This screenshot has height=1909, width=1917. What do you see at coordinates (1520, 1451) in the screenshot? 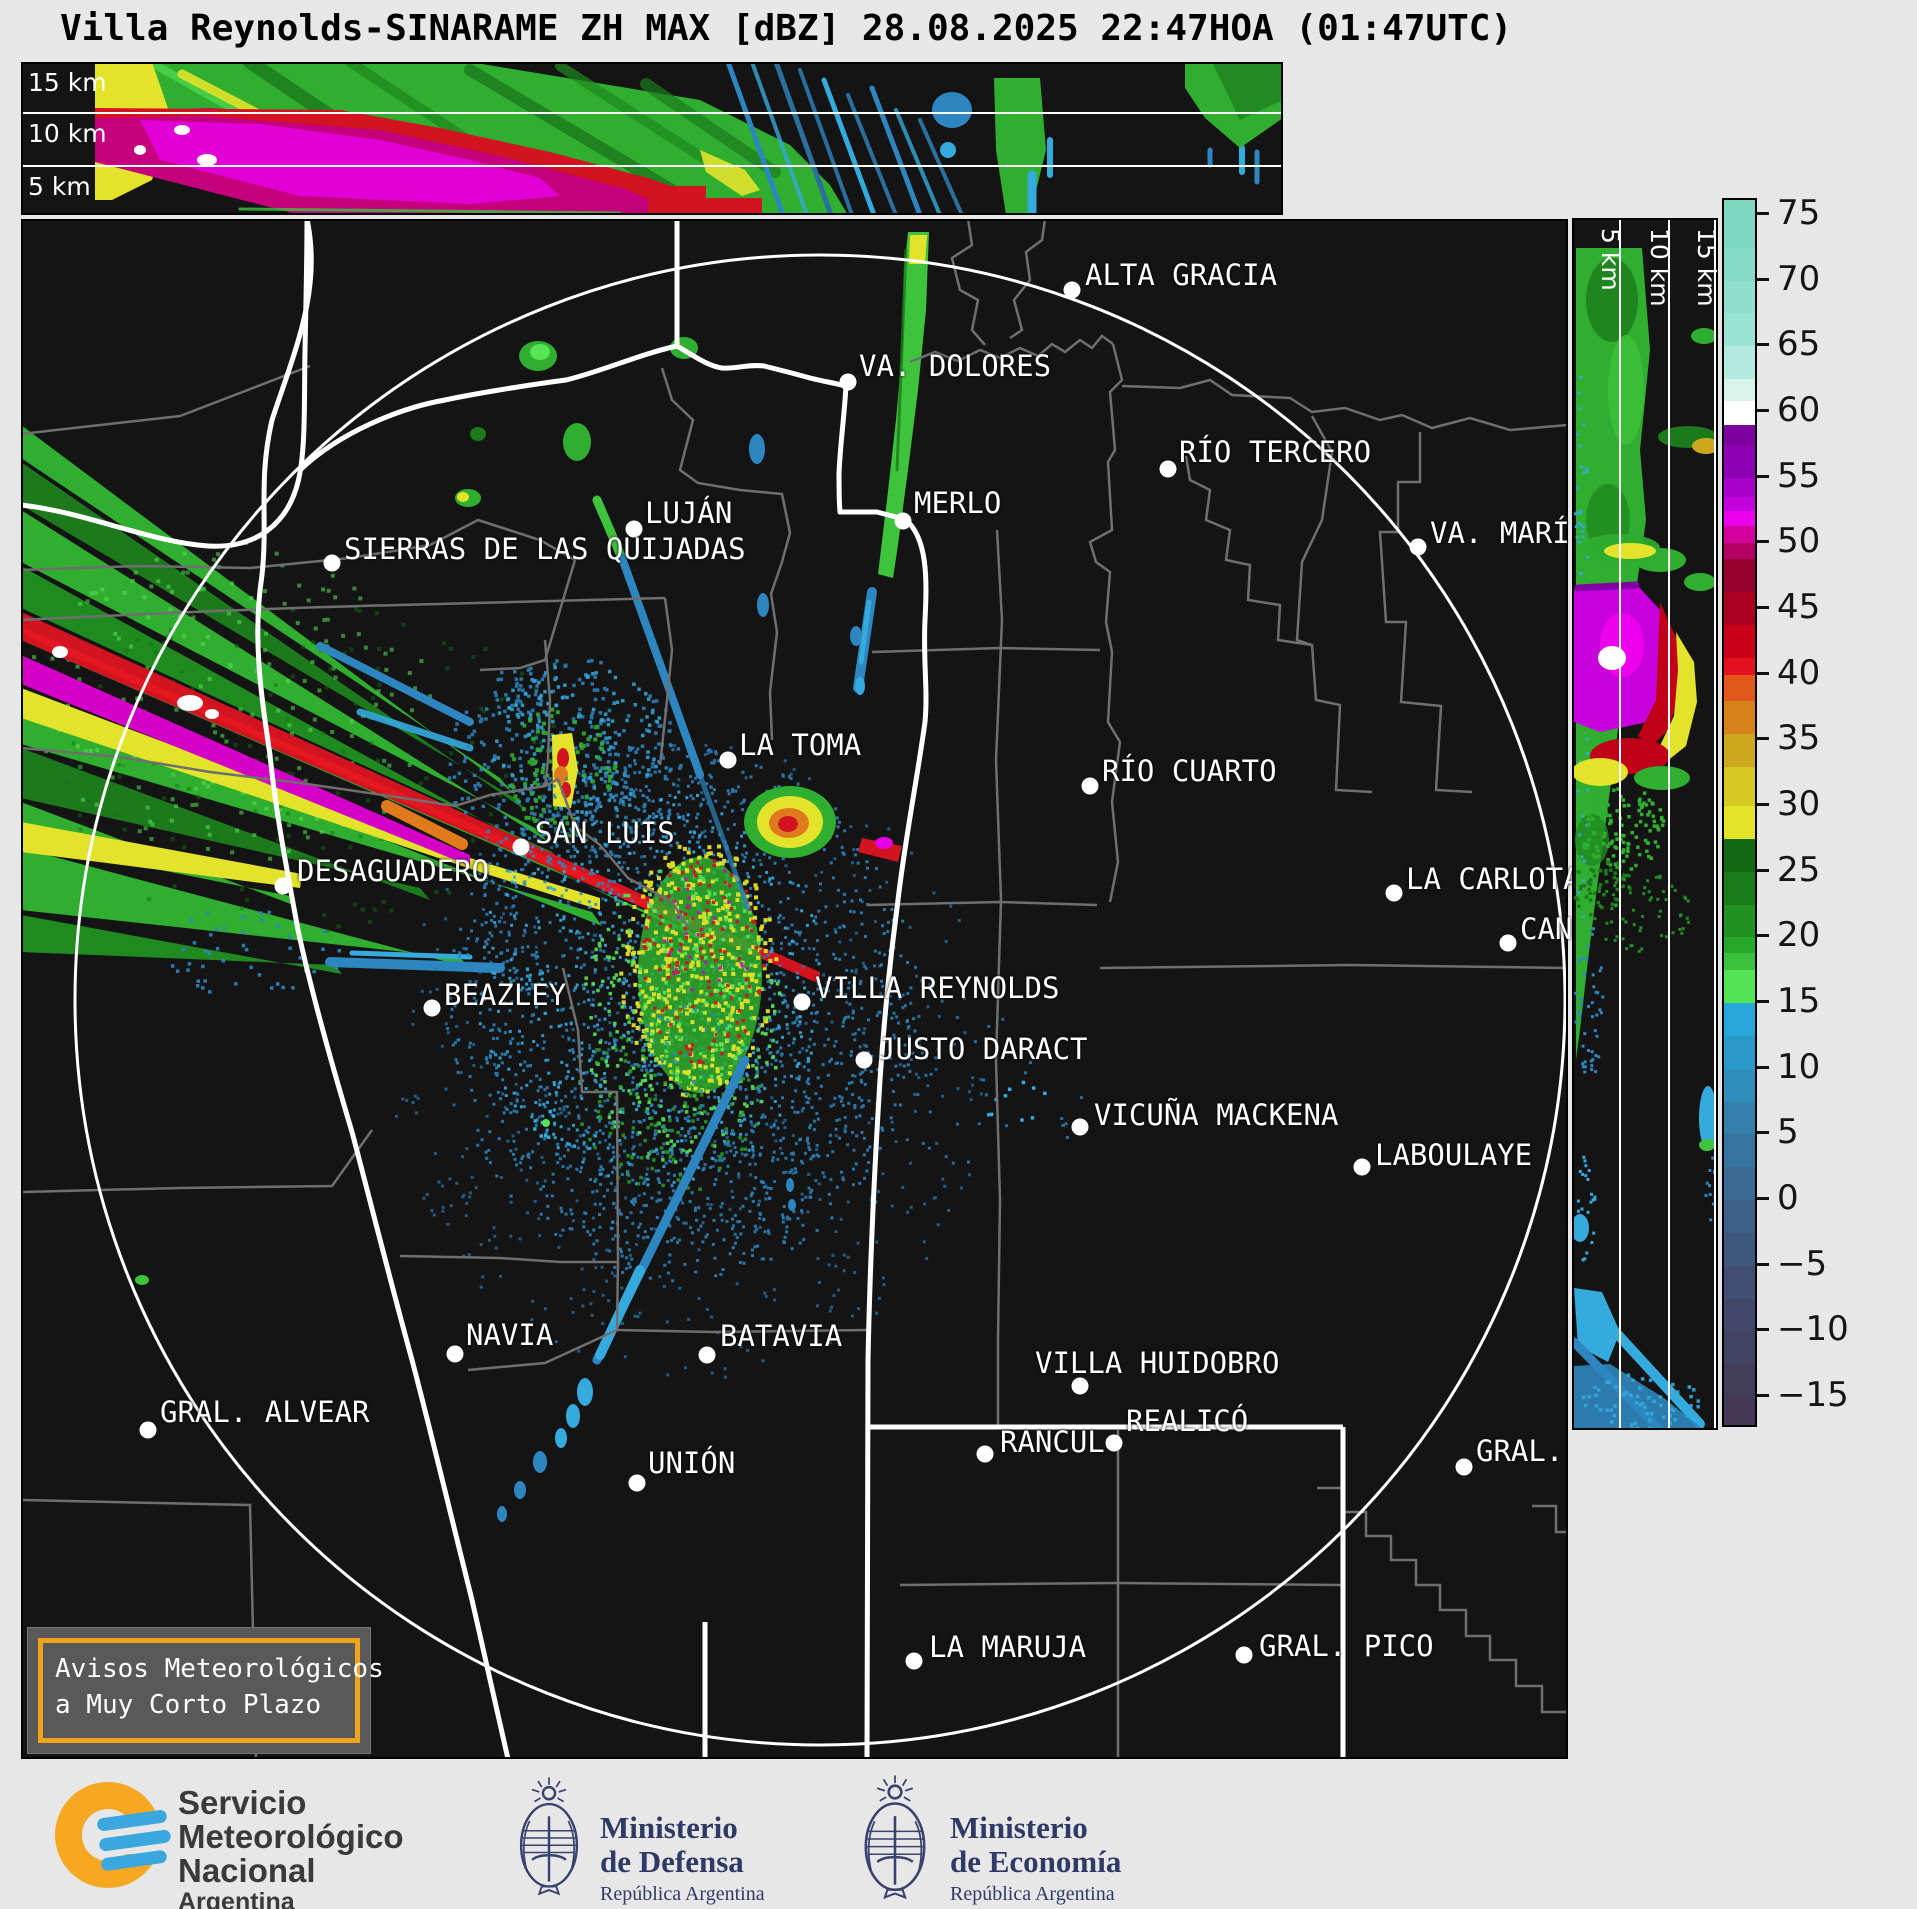
I see `city-label: GRAL.` at bounding box center [1520, 1451].